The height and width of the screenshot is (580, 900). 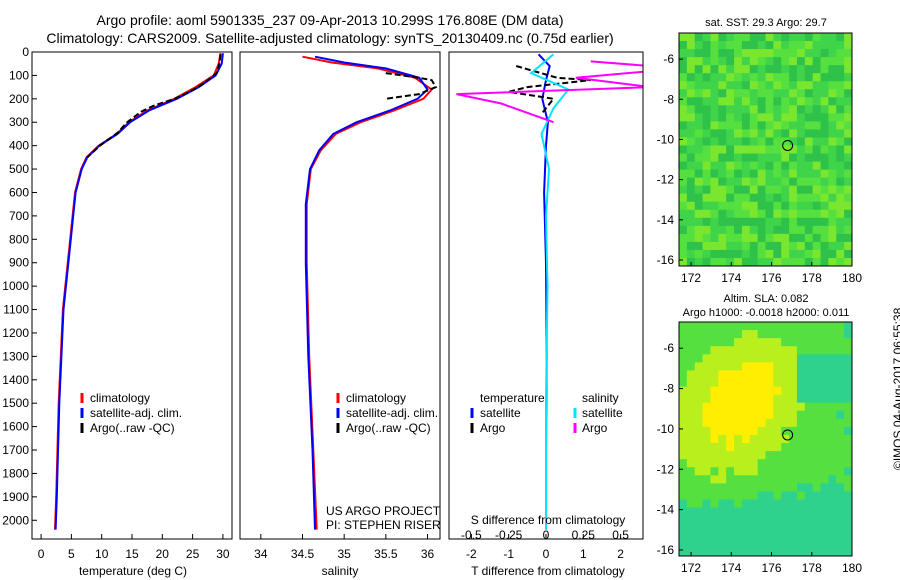 I want to click on legend-entry: Argo(..raw -QC), so click(x=388, y=428).